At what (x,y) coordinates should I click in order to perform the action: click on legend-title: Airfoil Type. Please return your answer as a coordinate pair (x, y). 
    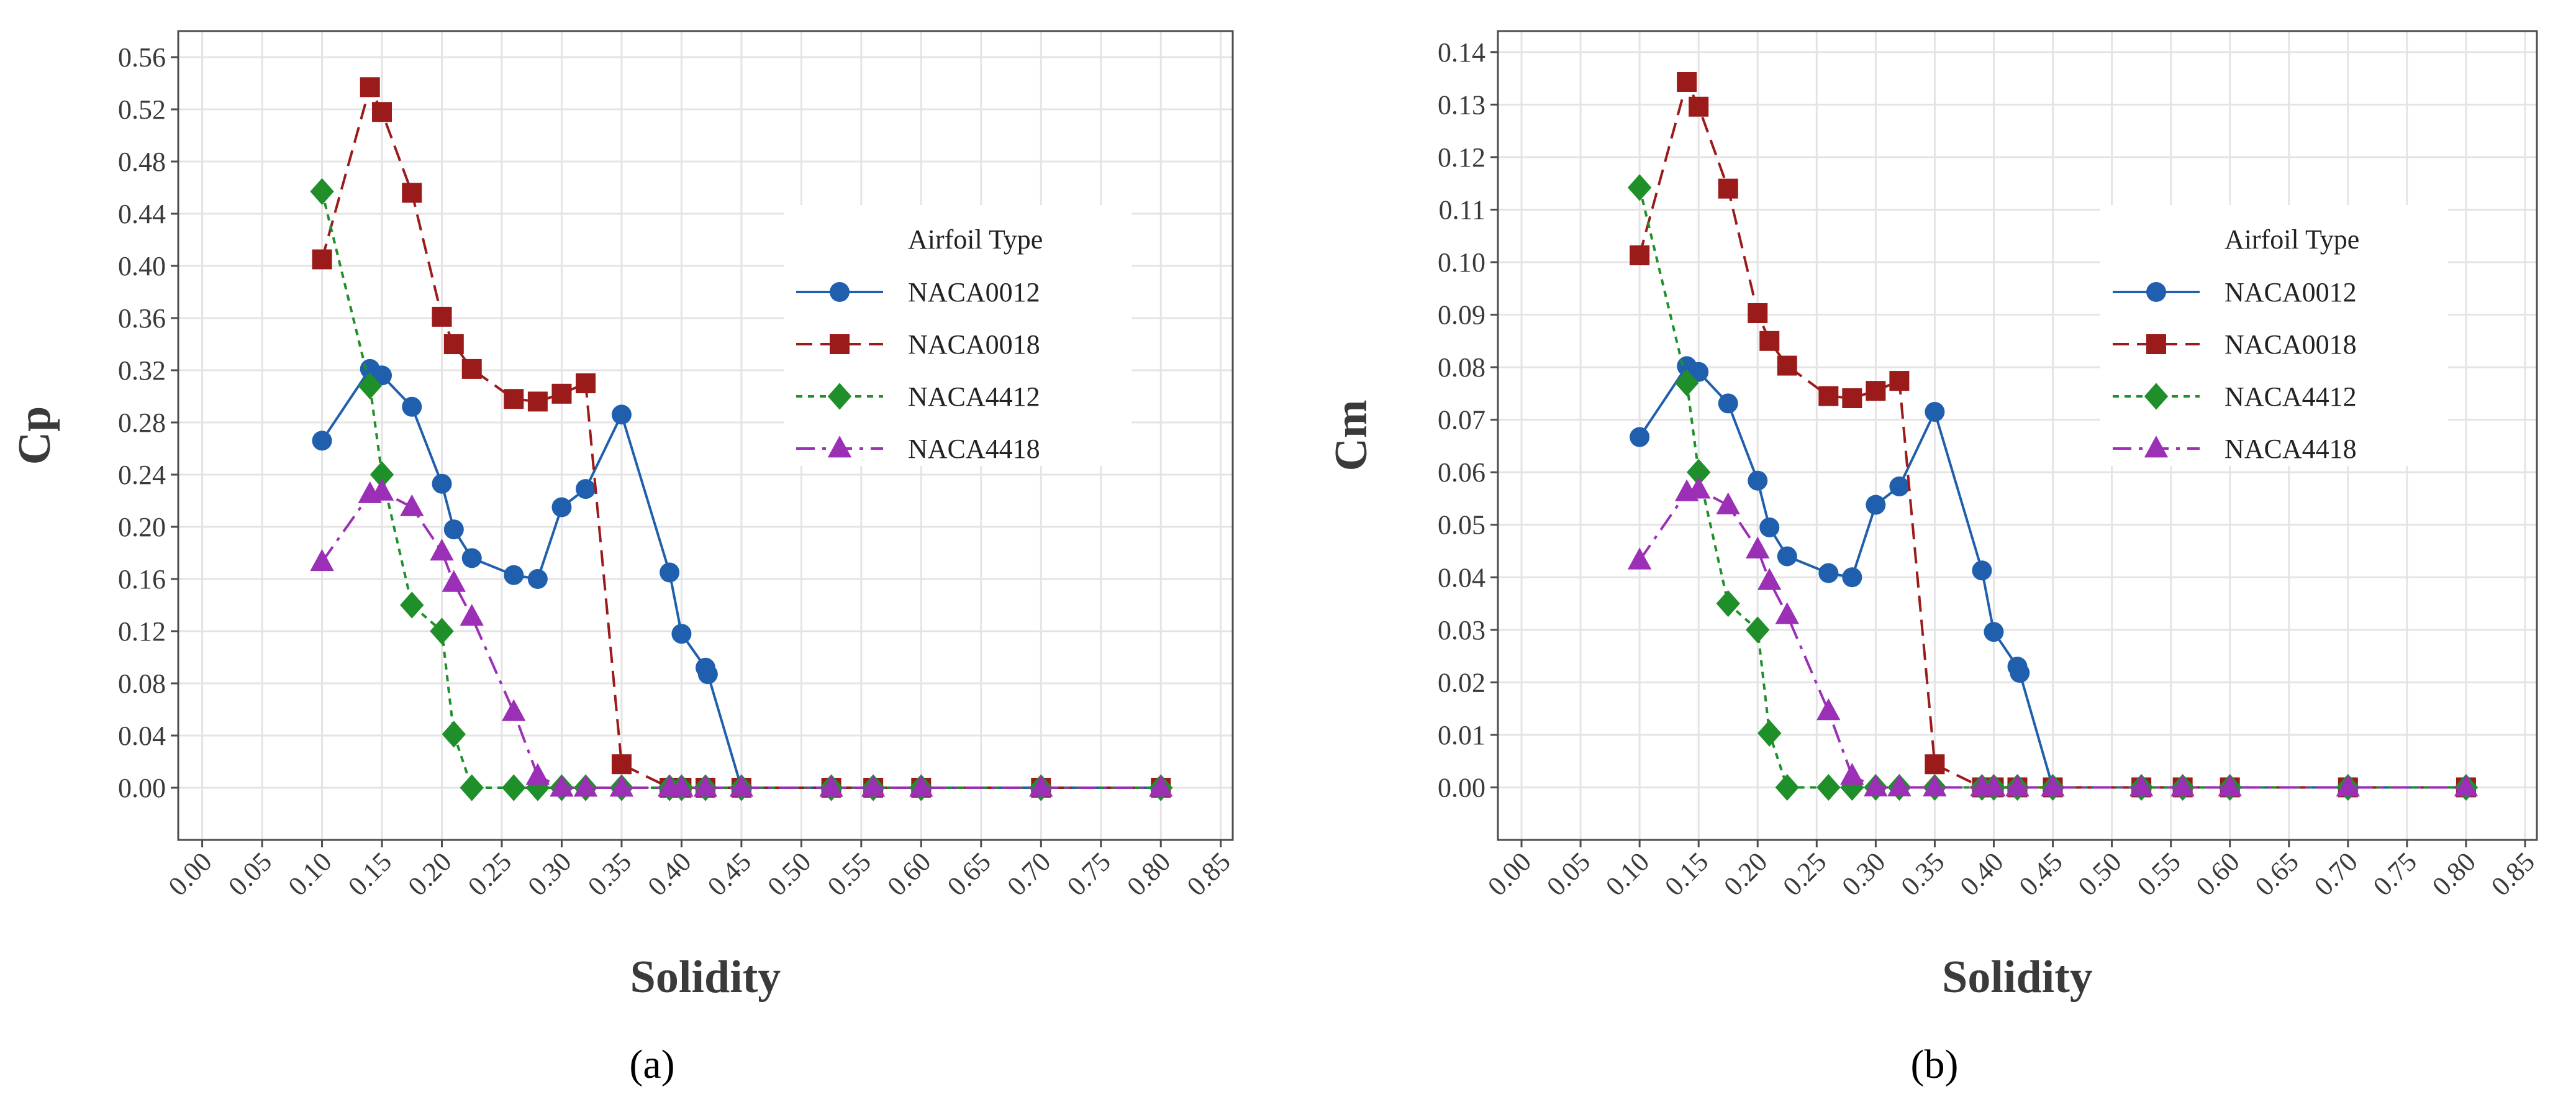
    Looking at the image, I should click on (975, 239).